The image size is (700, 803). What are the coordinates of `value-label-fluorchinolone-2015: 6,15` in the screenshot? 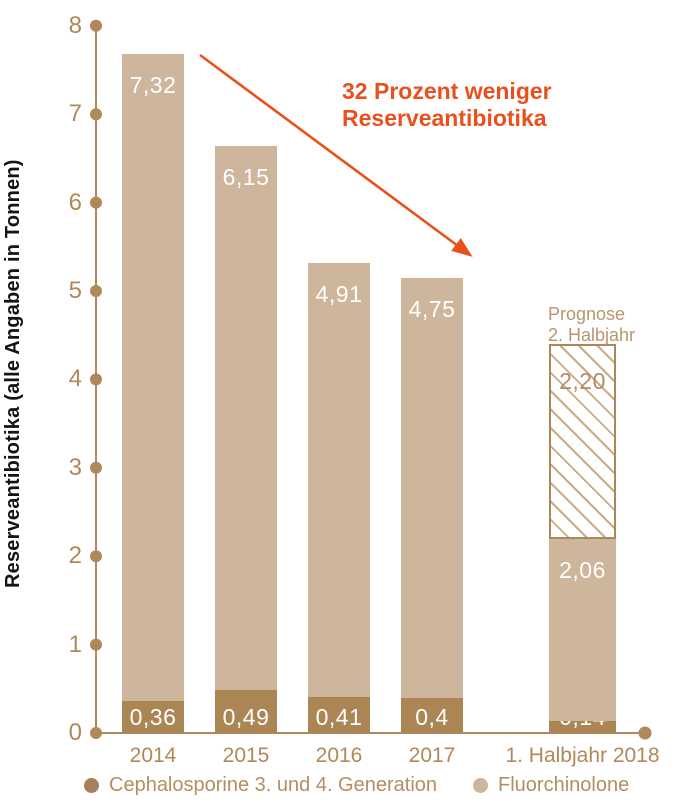 It's located at (246, 177).